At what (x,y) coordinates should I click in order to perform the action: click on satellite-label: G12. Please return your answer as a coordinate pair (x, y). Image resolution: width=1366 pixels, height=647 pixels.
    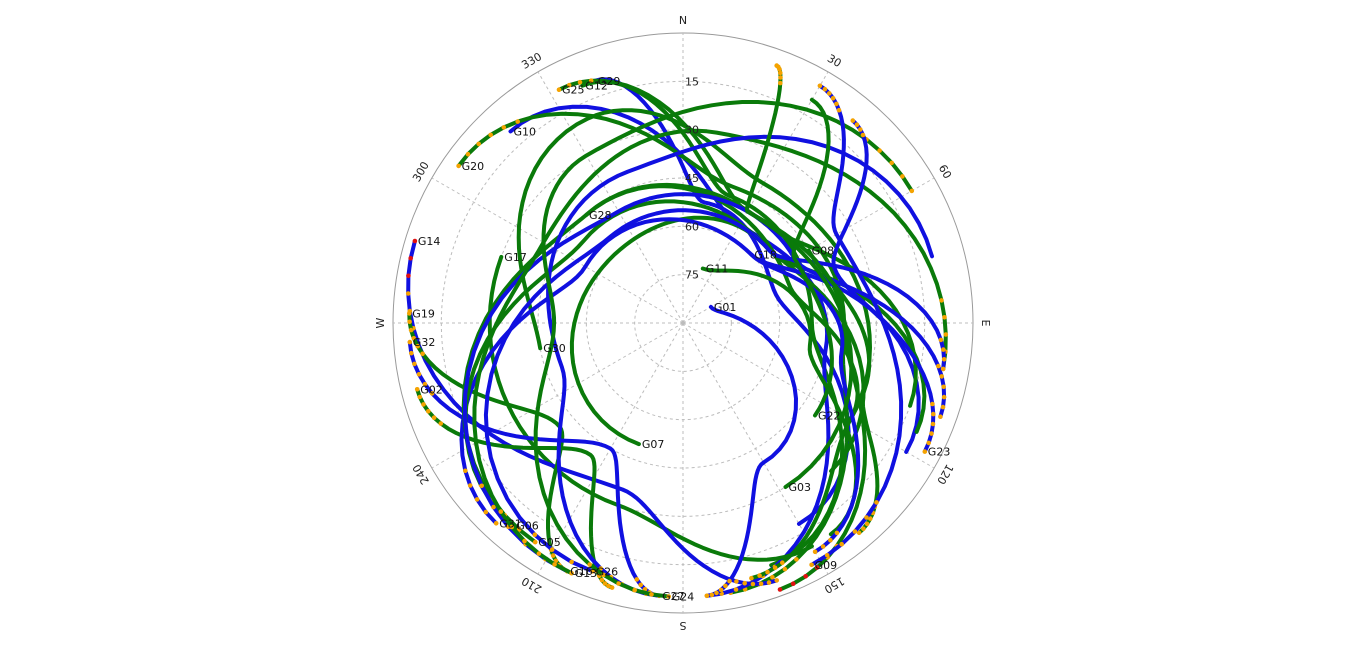
    Looking at the image, I should click on (596, 86).